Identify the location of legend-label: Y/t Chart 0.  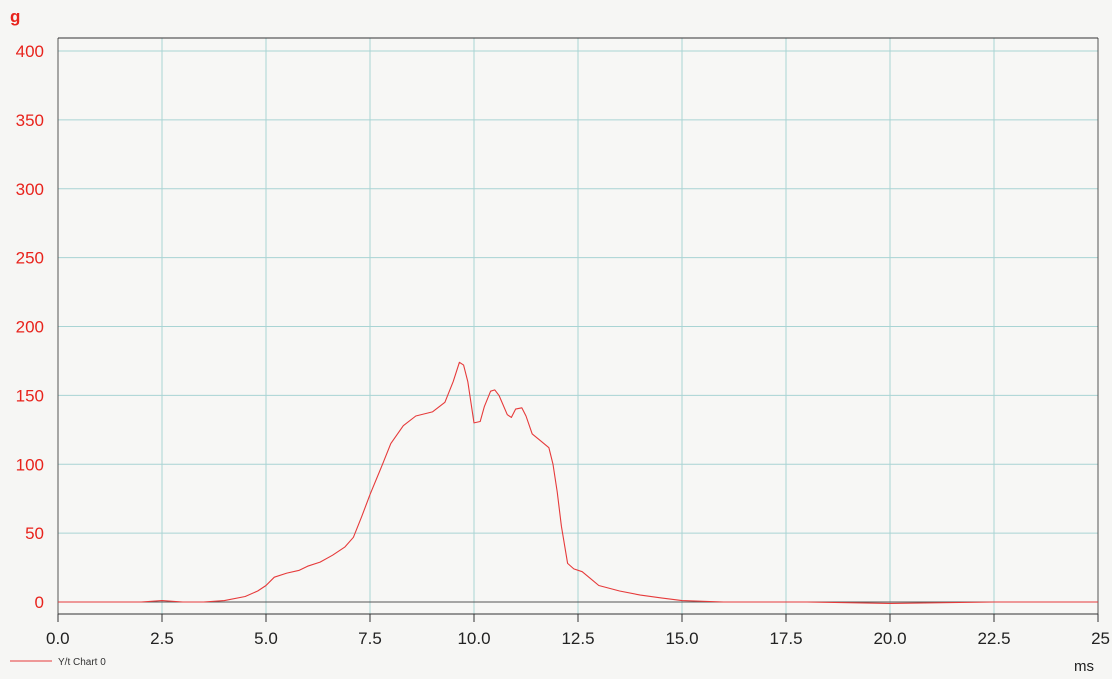
(82, 662).